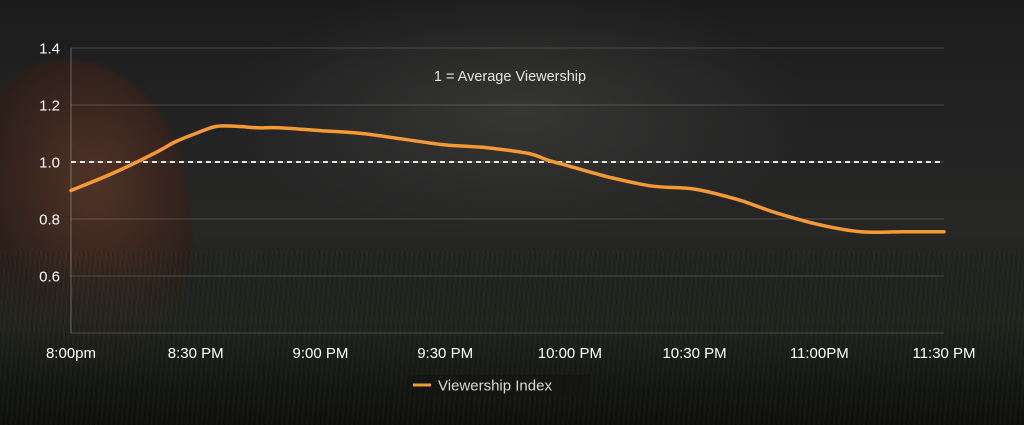  Describe the element at coordinates (320, 353) in the screenshot. I see `x-tick-label: 9:00 PM` at that location.